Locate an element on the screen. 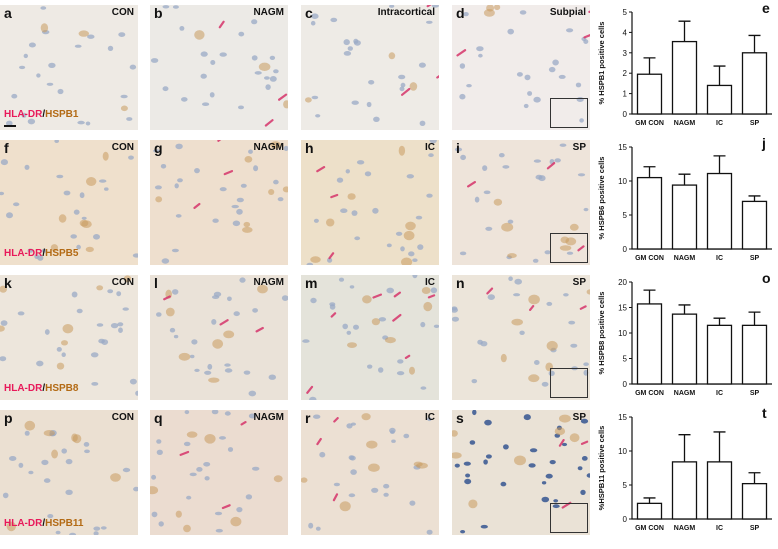 Image resolution: width=778 pixels, height=549 pixels. micrograph-panel-k: k CON HLA-DR/HSPB8 is located at coordinates (69, 337).